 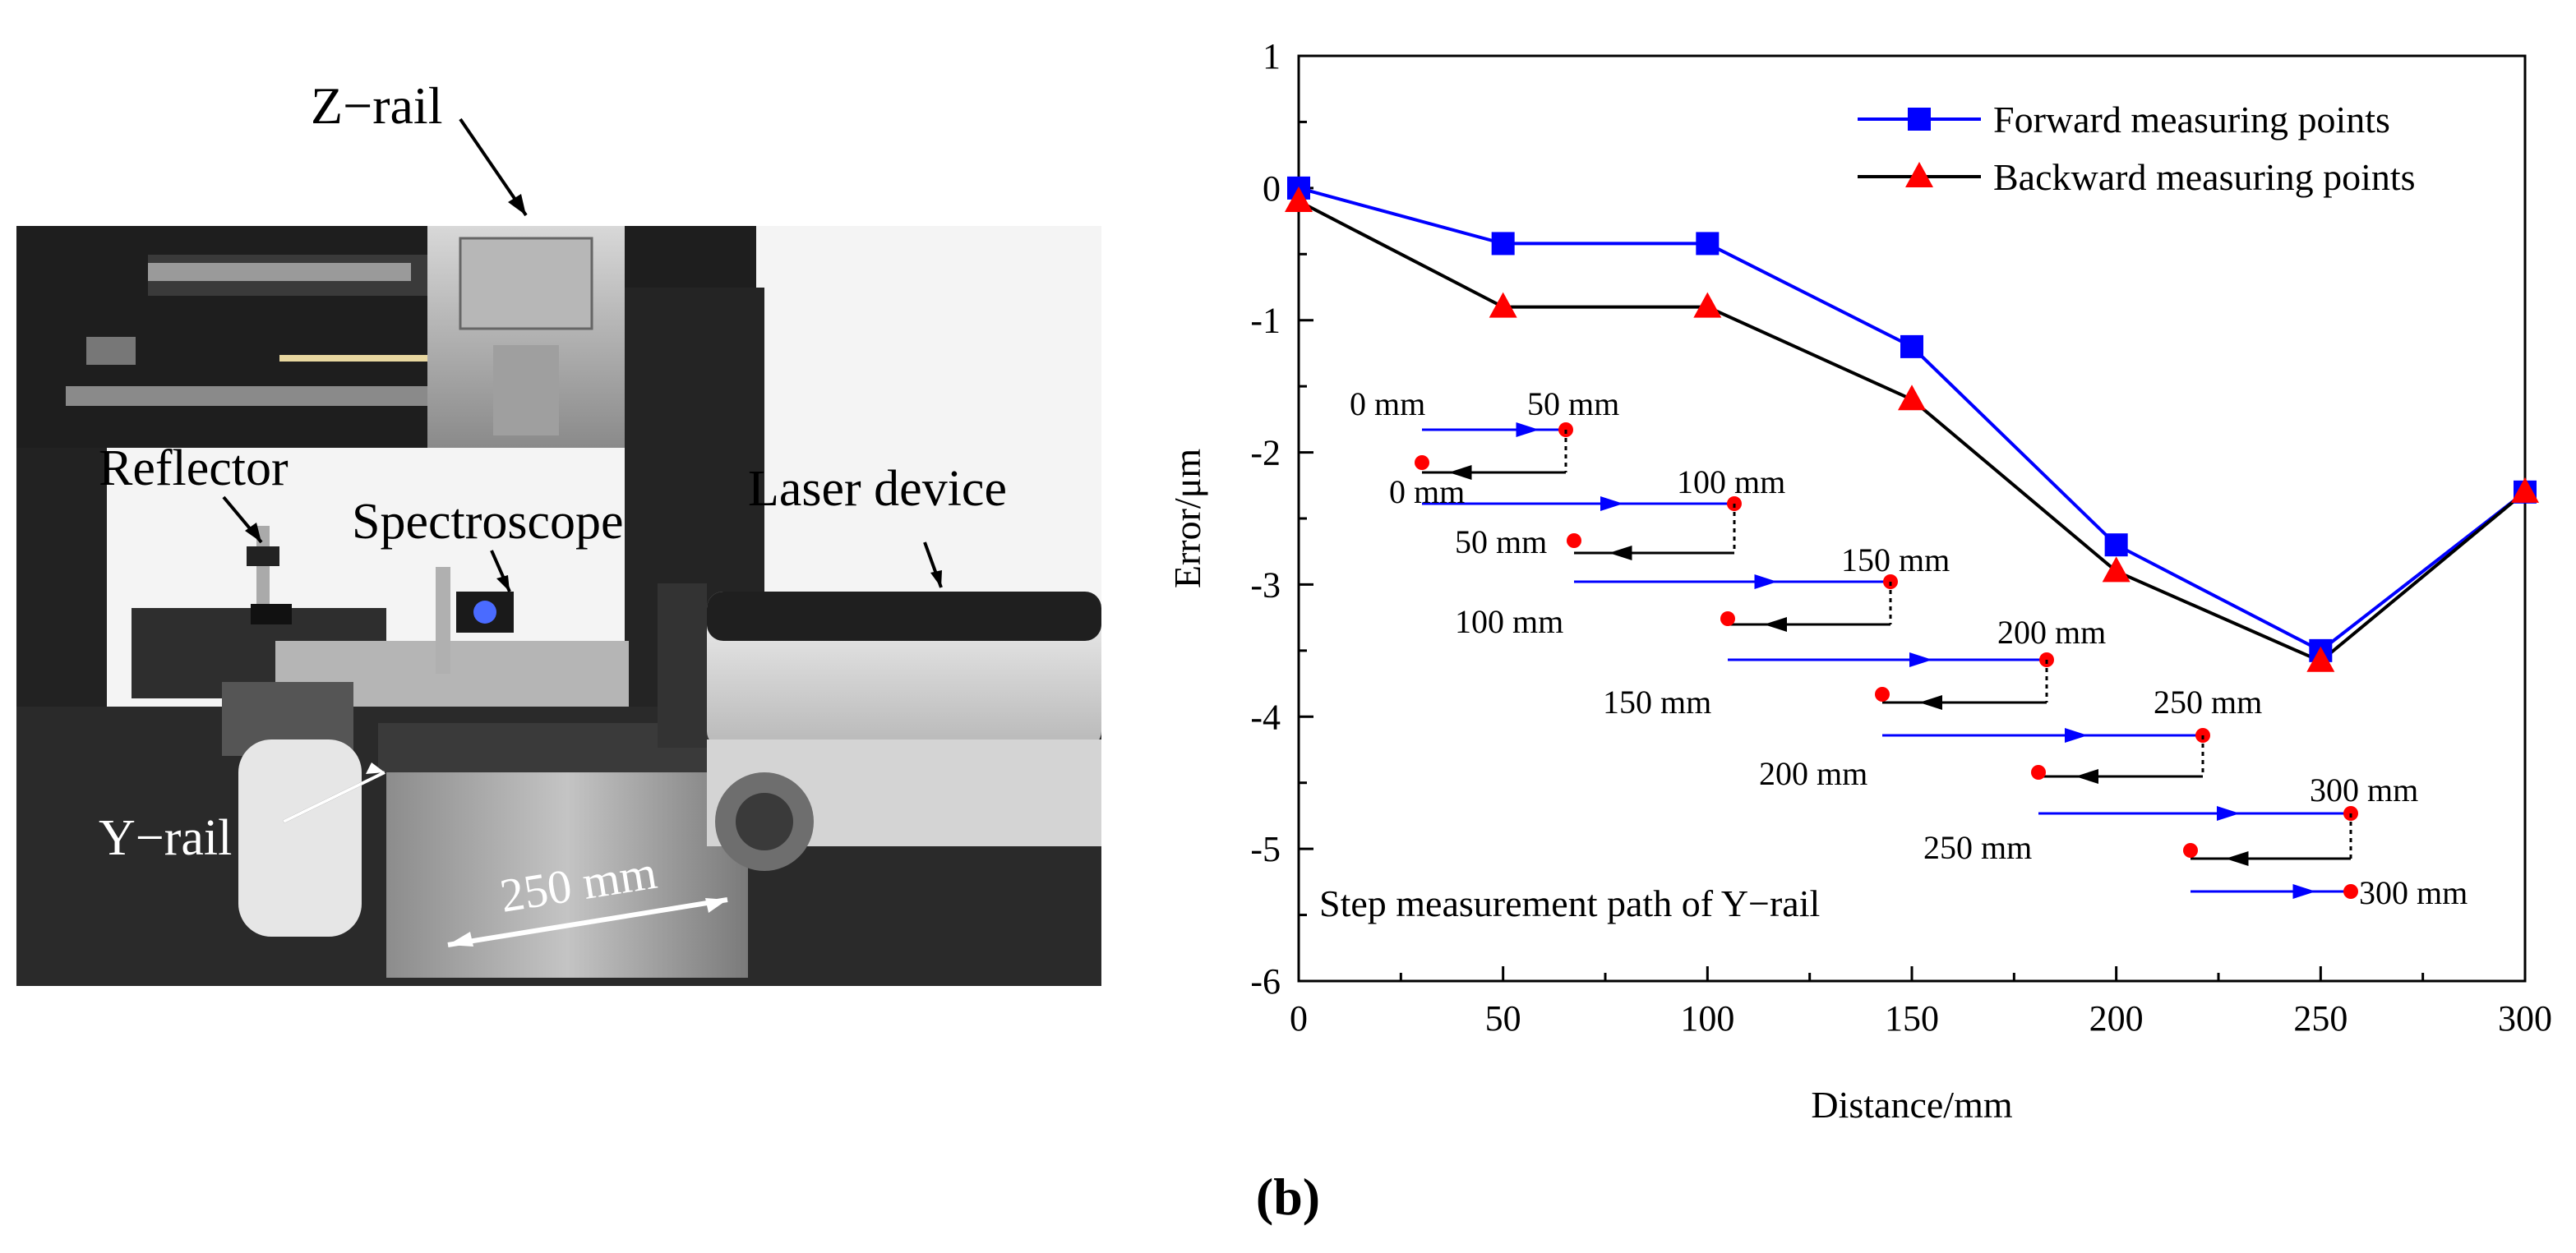 I want to click on legend-triangle-marker, so click(x=1919, y=174).